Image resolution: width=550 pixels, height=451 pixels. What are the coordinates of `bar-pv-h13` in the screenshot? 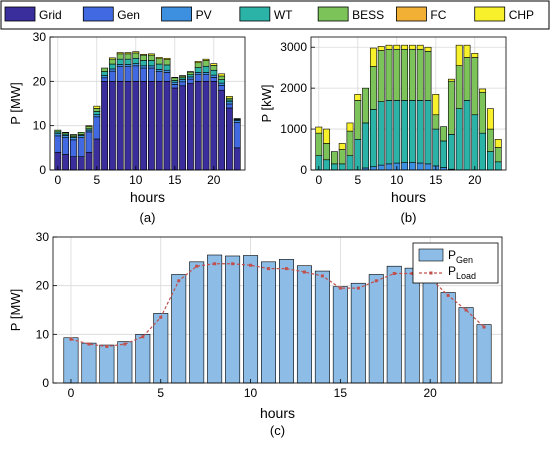 It's located at (420, 166).